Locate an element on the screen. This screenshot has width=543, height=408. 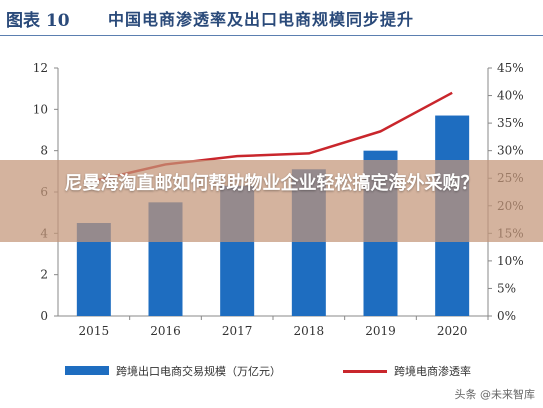
figure-title: 中国电商渗透率及出口电商规模同步提升 is located at coordinates (261, 19).